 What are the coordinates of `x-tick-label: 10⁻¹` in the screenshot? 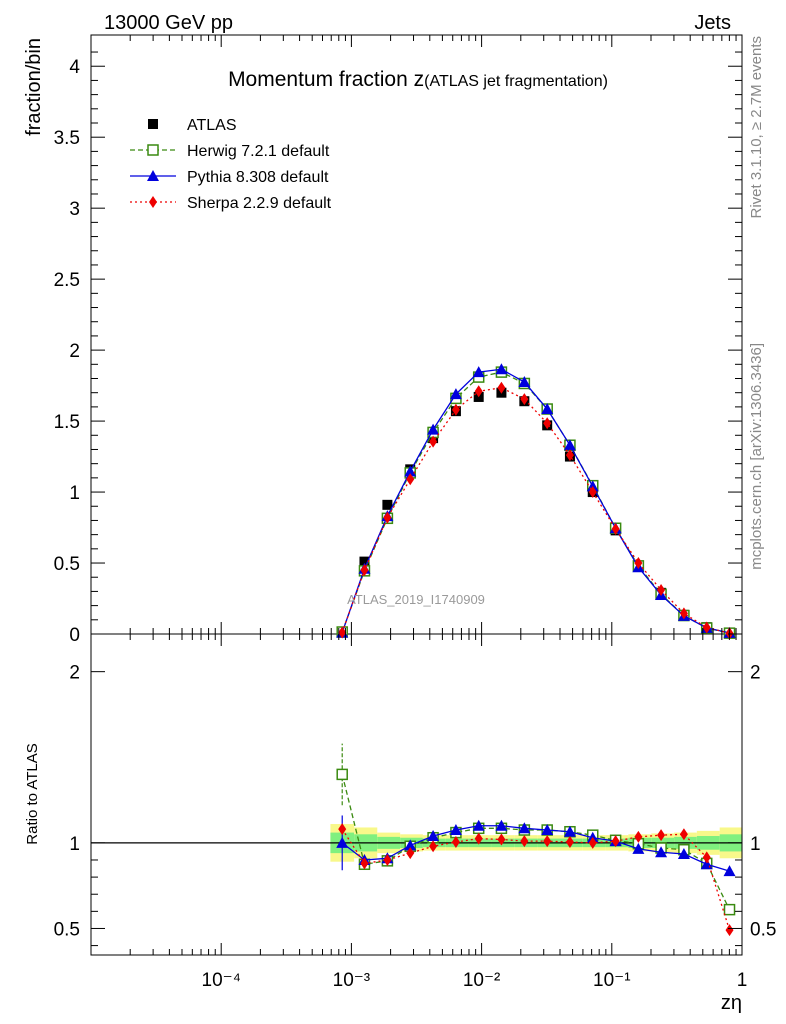 It's located at (612, 980).